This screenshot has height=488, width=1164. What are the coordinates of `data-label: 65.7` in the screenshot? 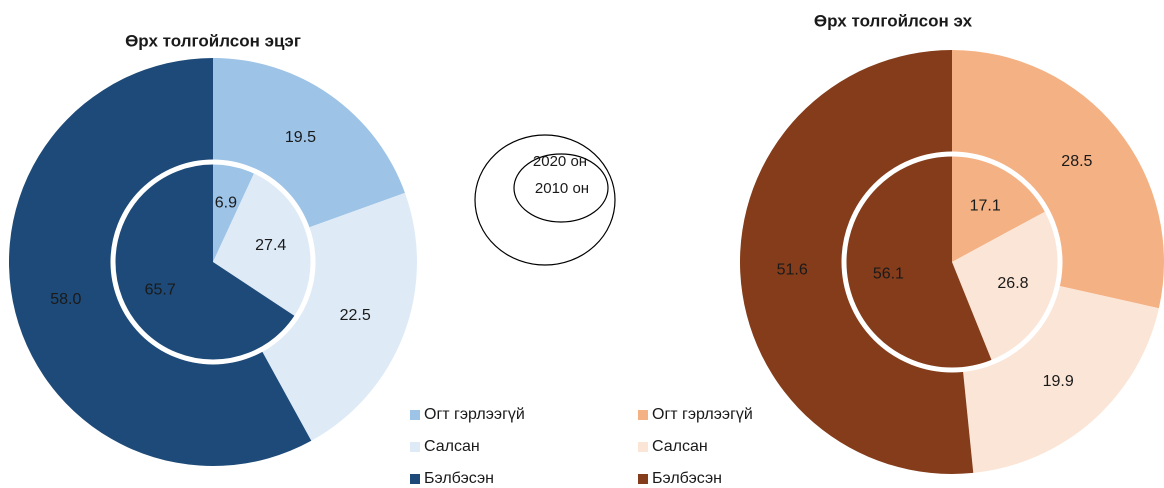 It's located at (160, 290).